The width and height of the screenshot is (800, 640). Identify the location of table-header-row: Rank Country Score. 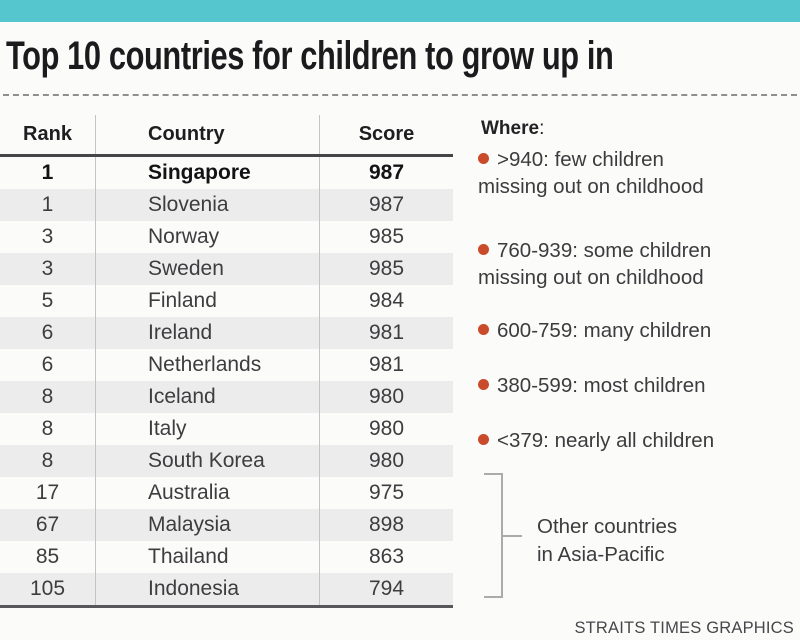
(226, 136).